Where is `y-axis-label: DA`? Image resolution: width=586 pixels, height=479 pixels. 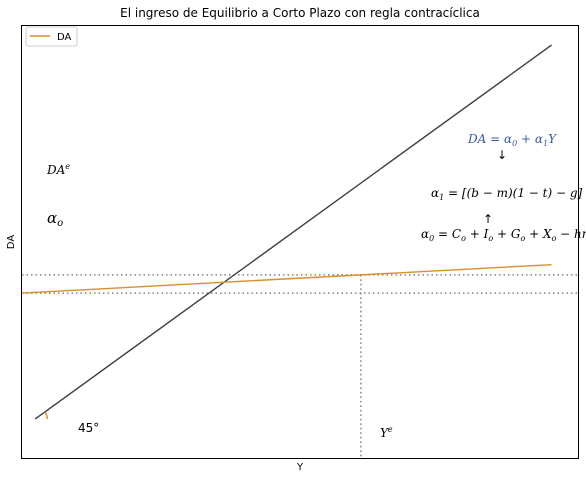 y-axis-label: DA is located at coordinates (11, 242).